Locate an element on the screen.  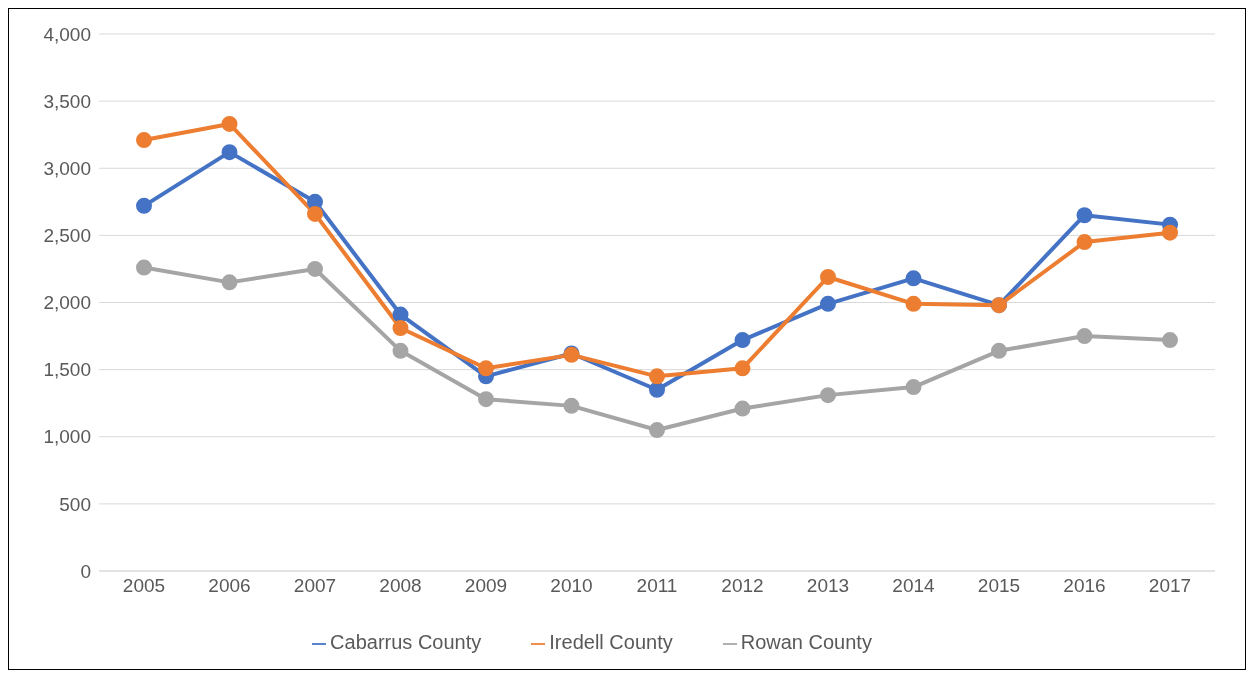
x-tick-label: 2011 is located at coordinates (657, 586).